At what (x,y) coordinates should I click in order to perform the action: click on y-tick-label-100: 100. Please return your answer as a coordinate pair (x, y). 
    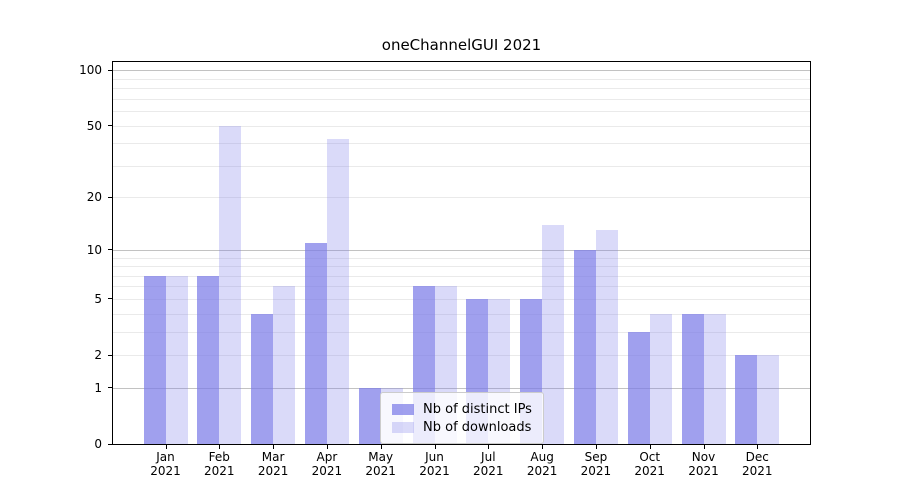
    Looking at the image, I should click on (90, 70).